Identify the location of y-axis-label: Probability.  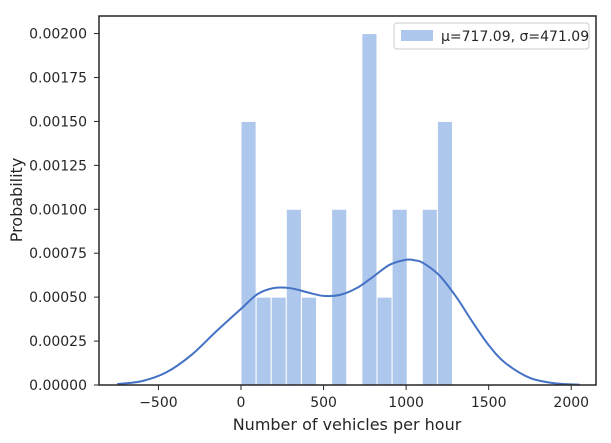
(16, 200).